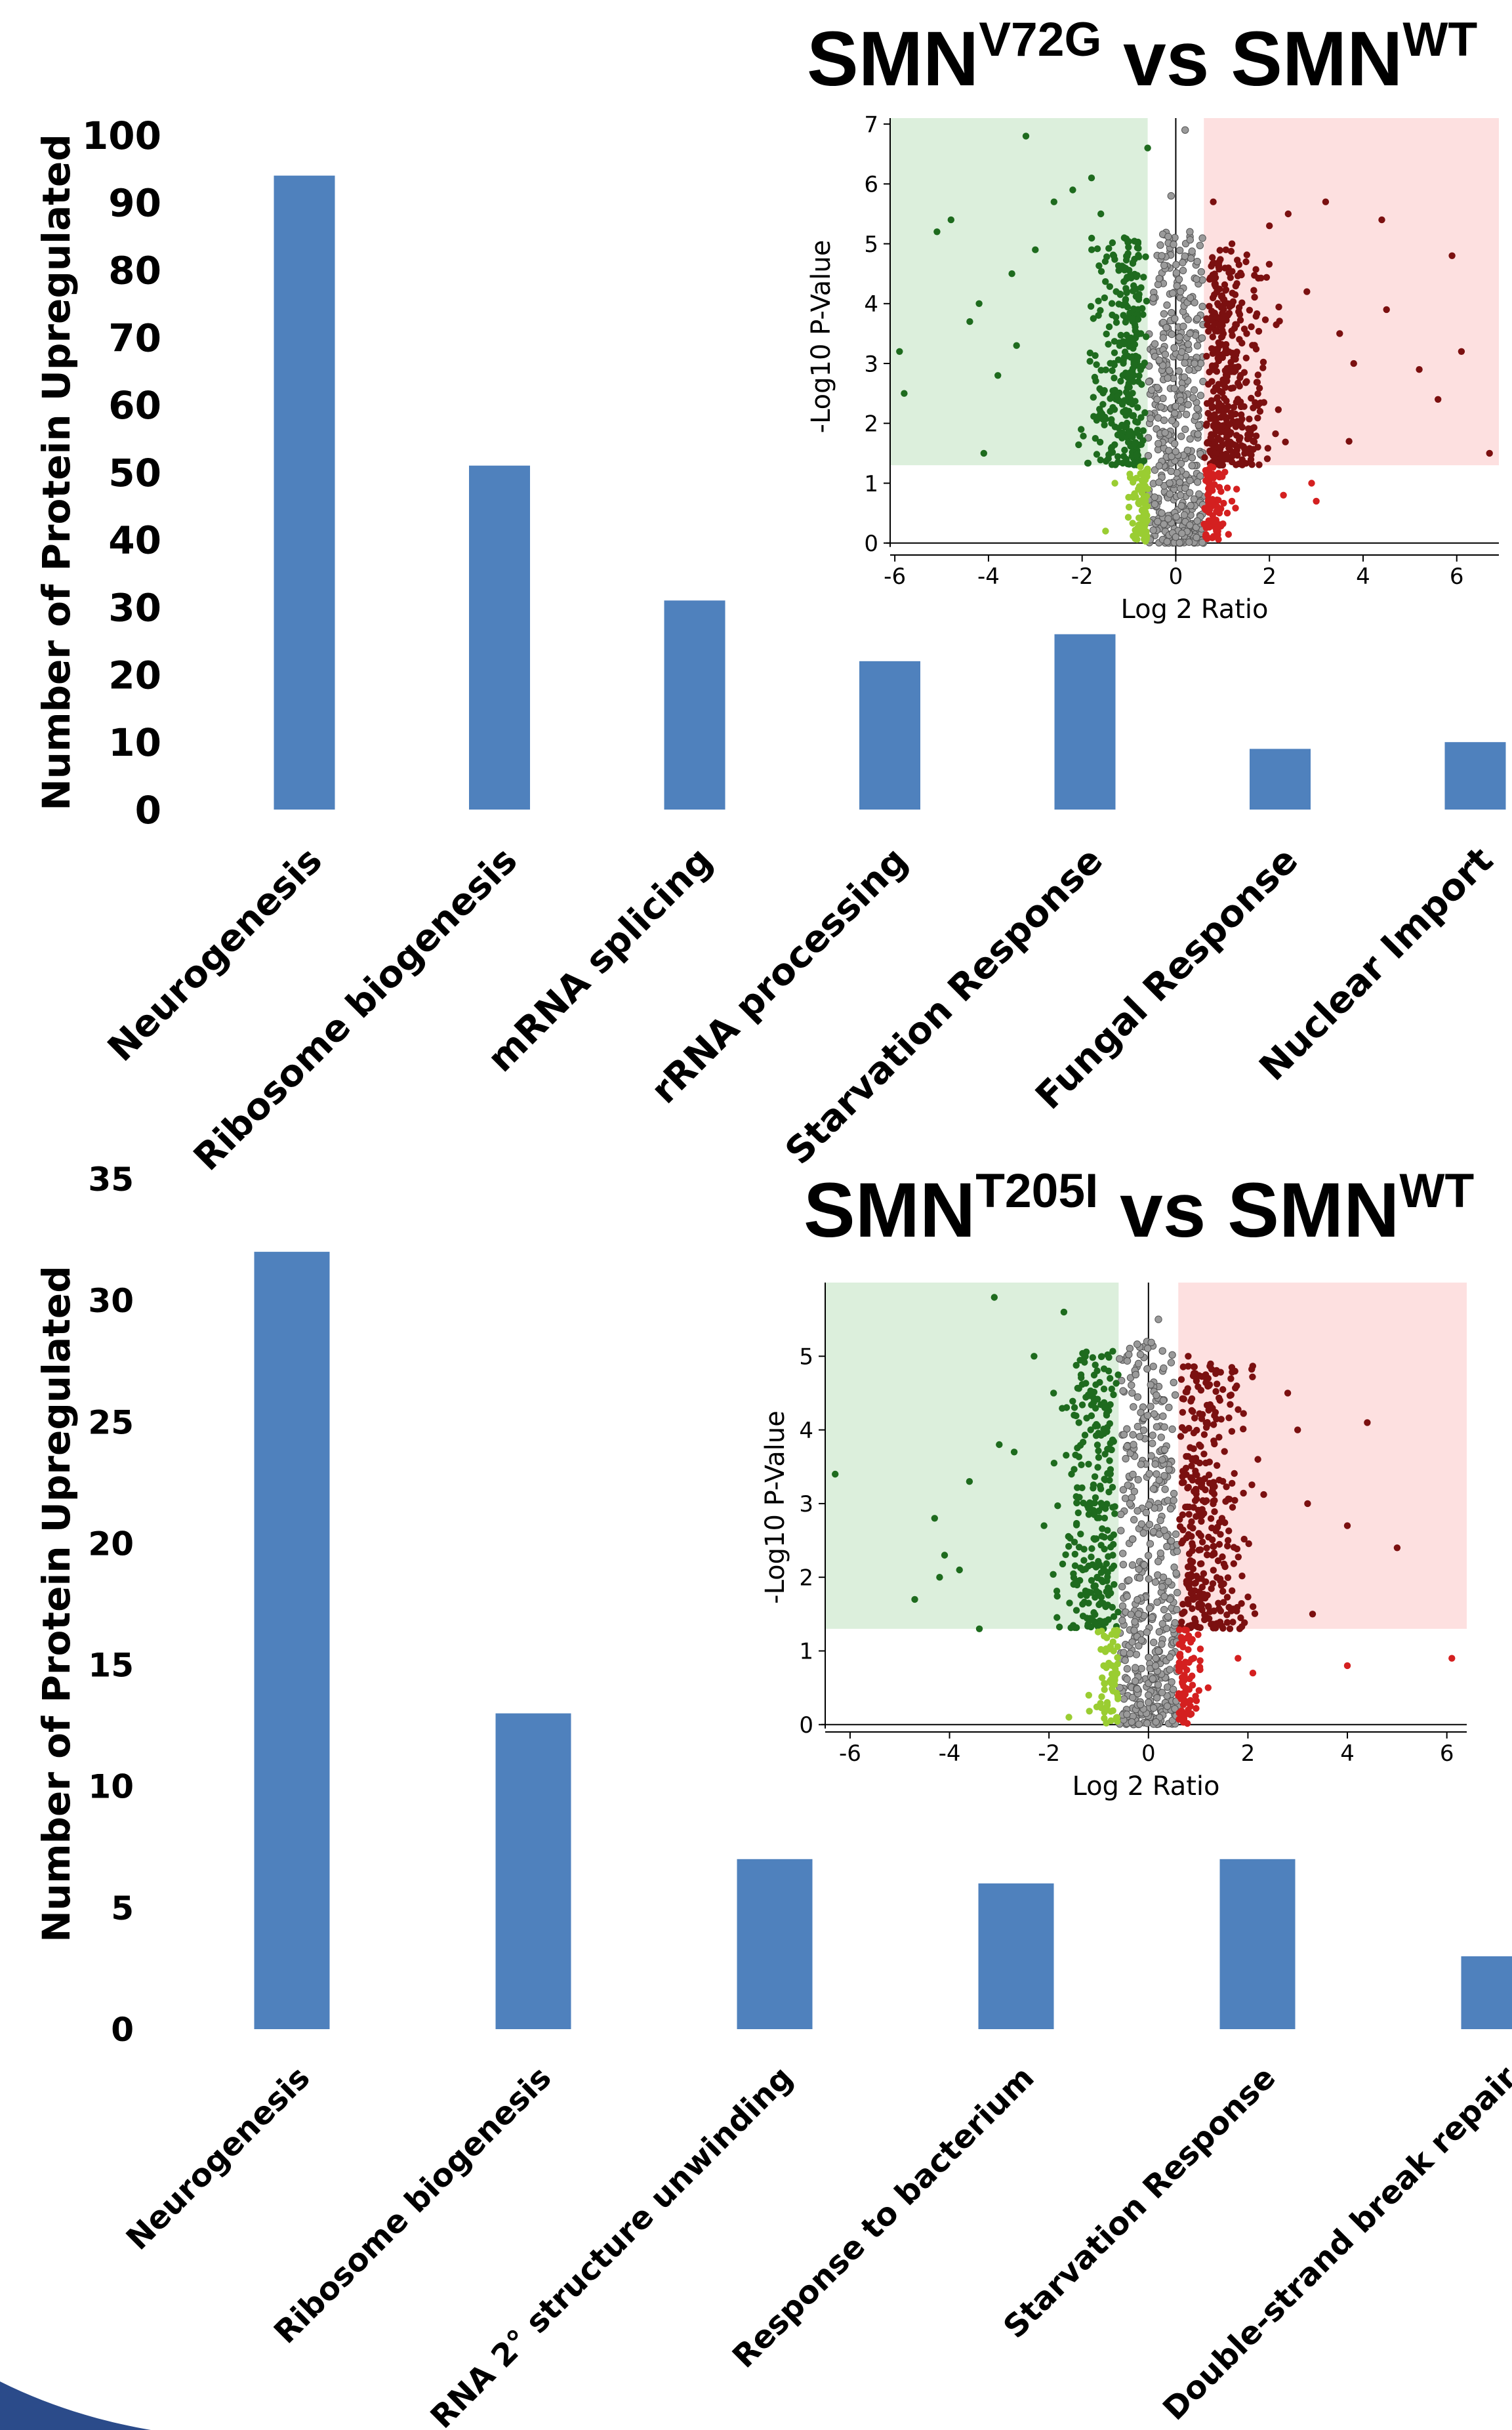 The width and height of the screenshot is (1512, 2430). Describe the element at coordinates (1347, 1753) in the screenshot. I see `x-tick-label: 4` at that location.